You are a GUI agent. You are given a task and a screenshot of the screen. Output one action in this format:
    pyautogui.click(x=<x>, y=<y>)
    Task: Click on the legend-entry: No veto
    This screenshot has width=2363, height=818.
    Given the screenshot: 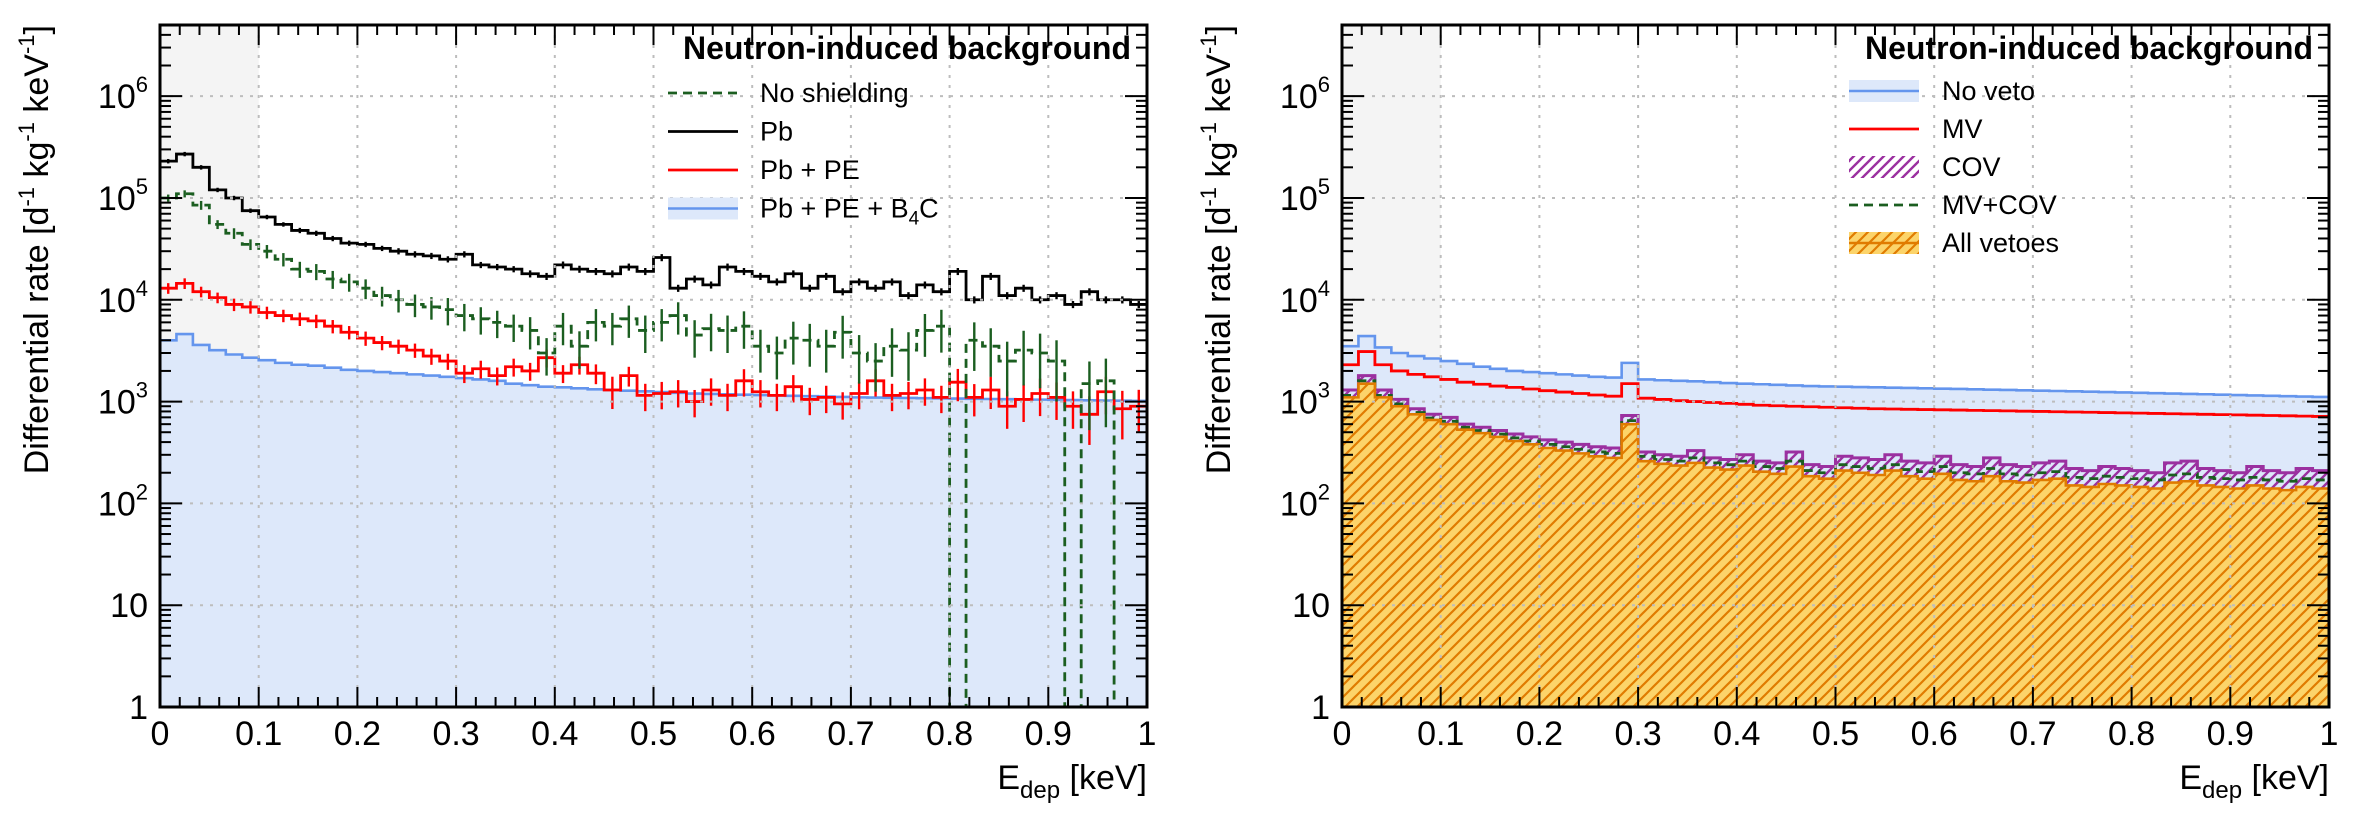 What is the action you would take?
    pyautogui.click(x=1942, y=91)
    